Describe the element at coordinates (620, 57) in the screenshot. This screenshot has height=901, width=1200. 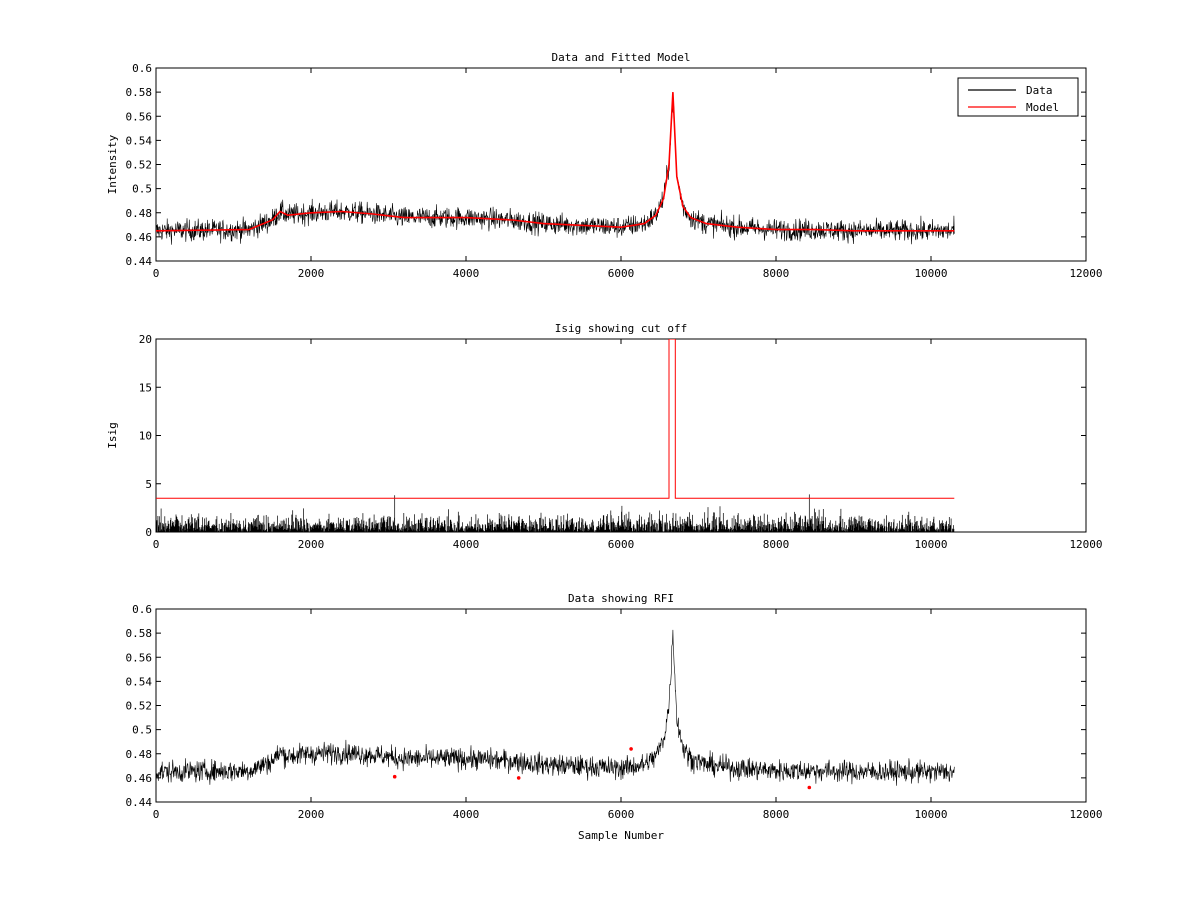
I see `chart-title: Data and Fitted Model` at that location.